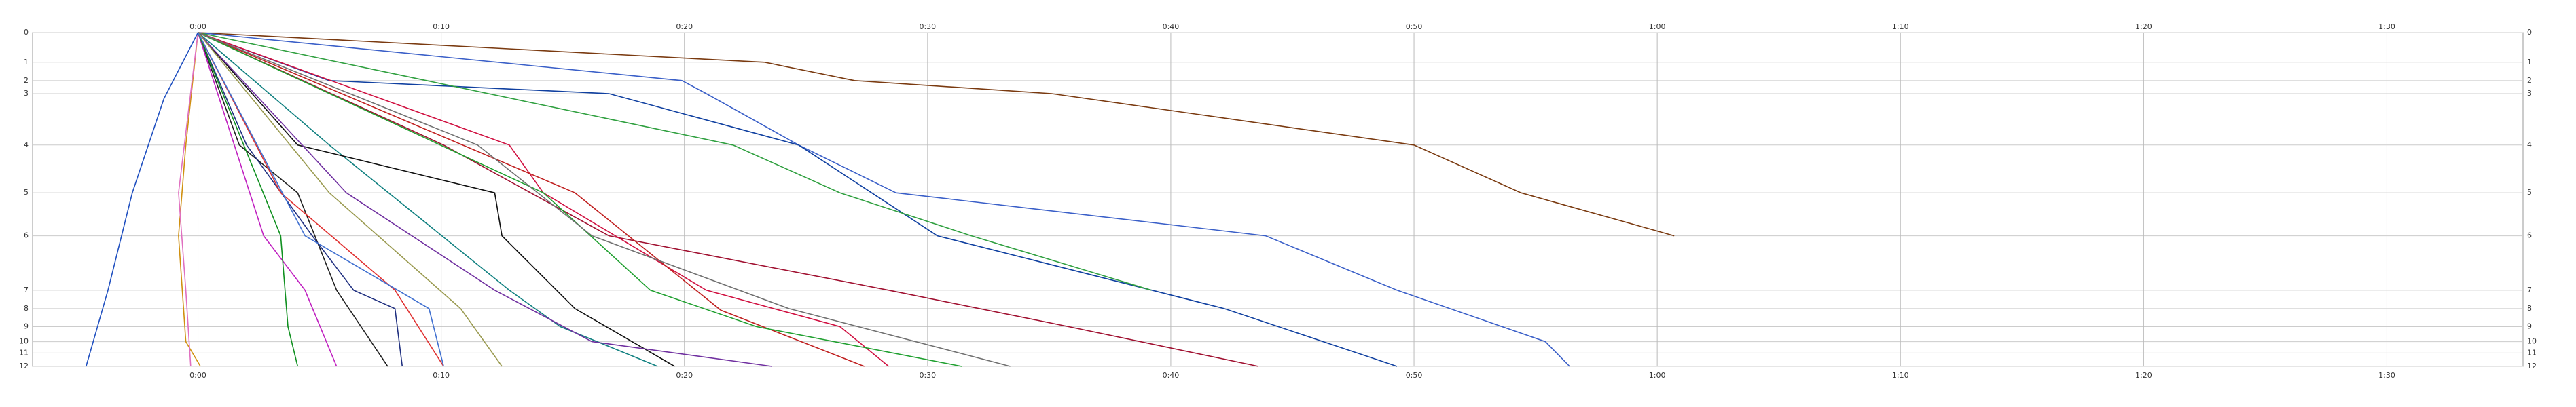 The height and width of the screenshot is (407, 2576). Describe the element at coordinates (1414, 27) in the screenshot. I see `x-tick-label: 0:50` at that location.